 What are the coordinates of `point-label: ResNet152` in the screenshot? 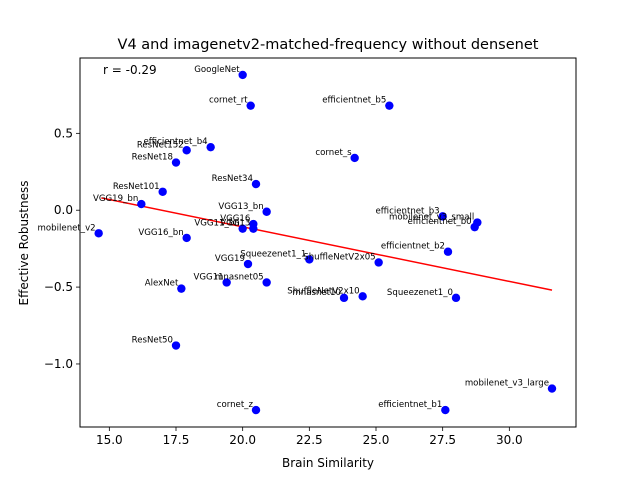 It's located at (160, 145).